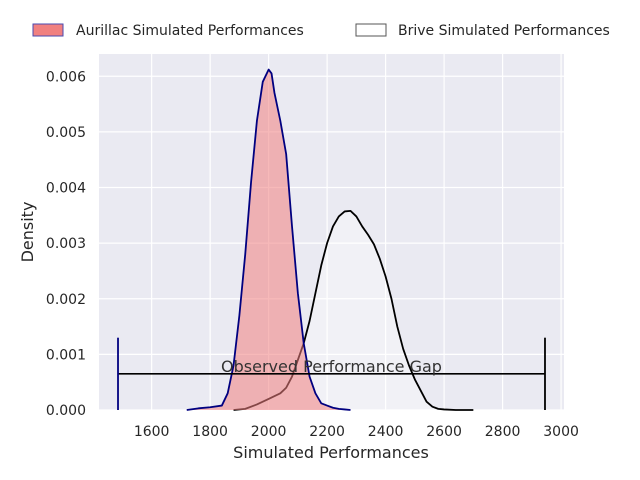 This screenshot has height=480, width=640. Describe the element at coordinates (66, 133) in the screenshot. I see `y-tick-label-5: 0.005` at that location.